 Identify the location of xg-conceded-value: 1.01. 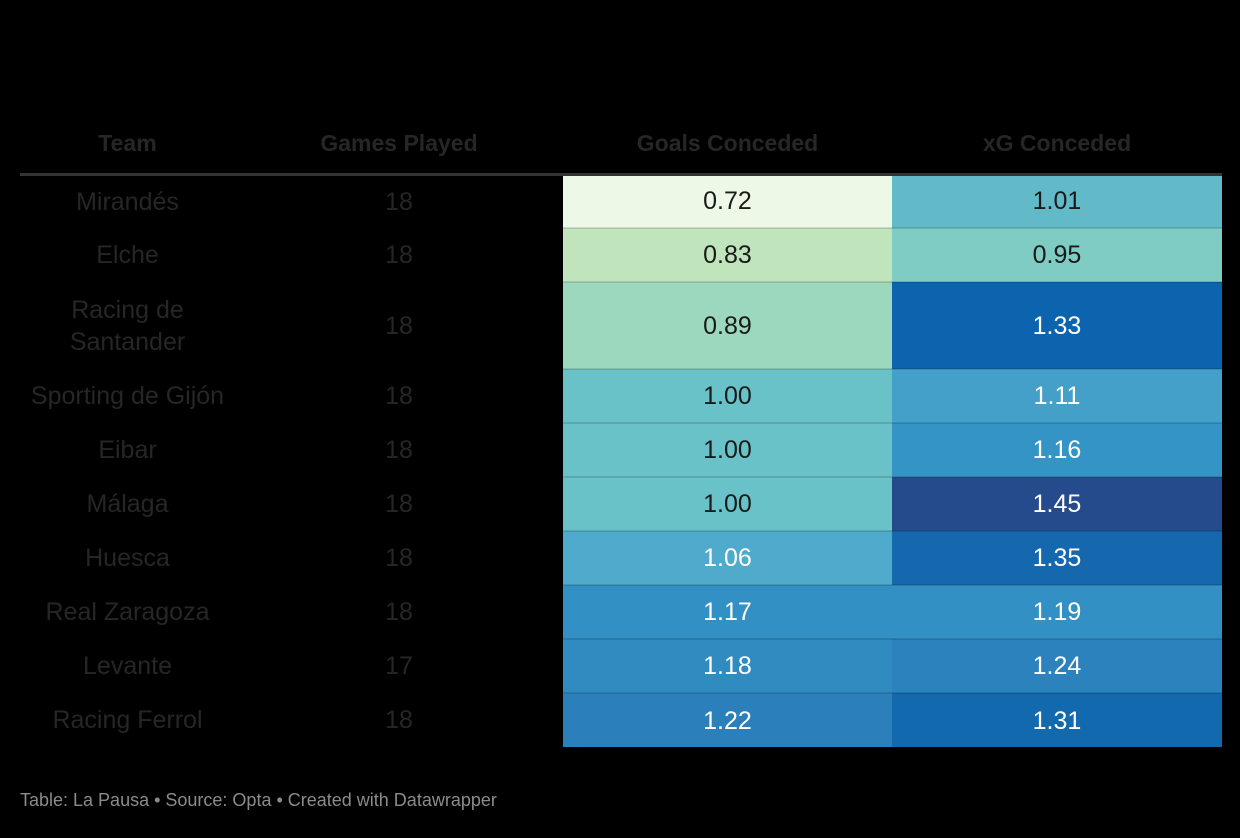
(1057, 200).